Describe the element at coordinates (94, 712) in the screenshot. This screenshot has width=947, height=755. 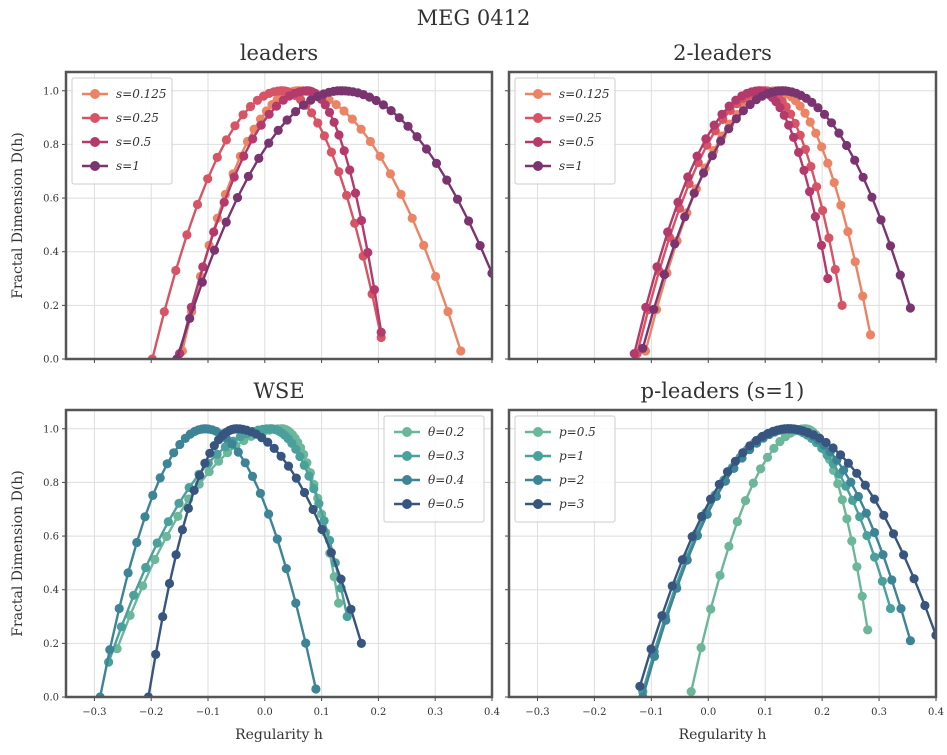
I see `x-tick-label: −0.3` at that location.